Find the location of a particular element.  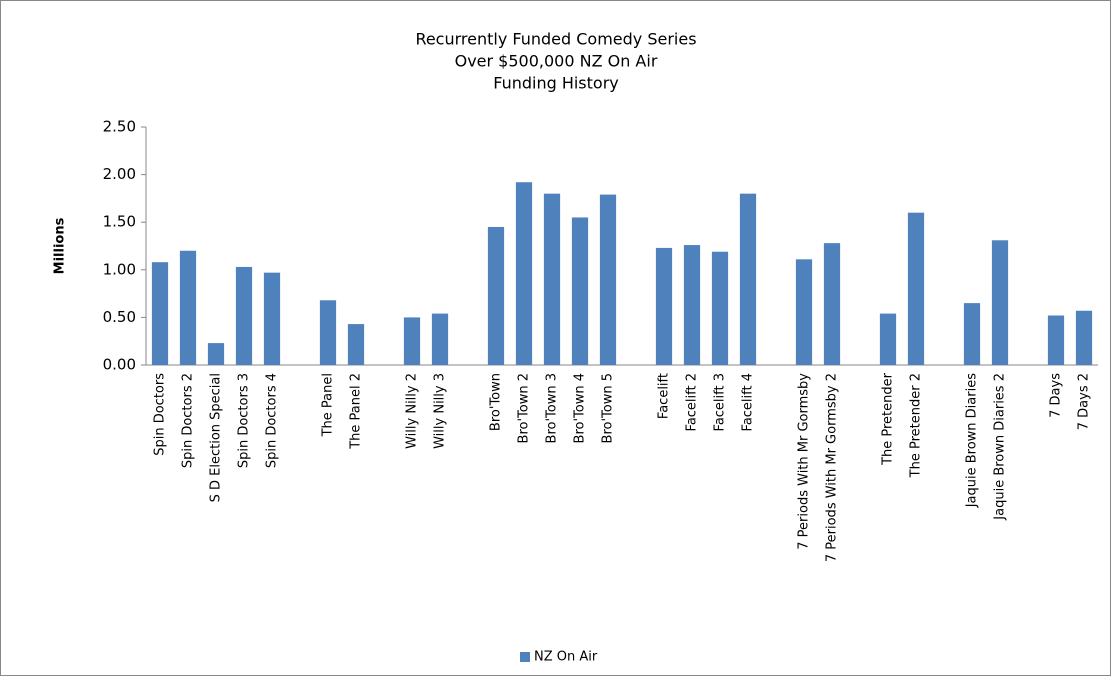

x-tick-label: Facelift 3 is located at coordinates (720, 402).